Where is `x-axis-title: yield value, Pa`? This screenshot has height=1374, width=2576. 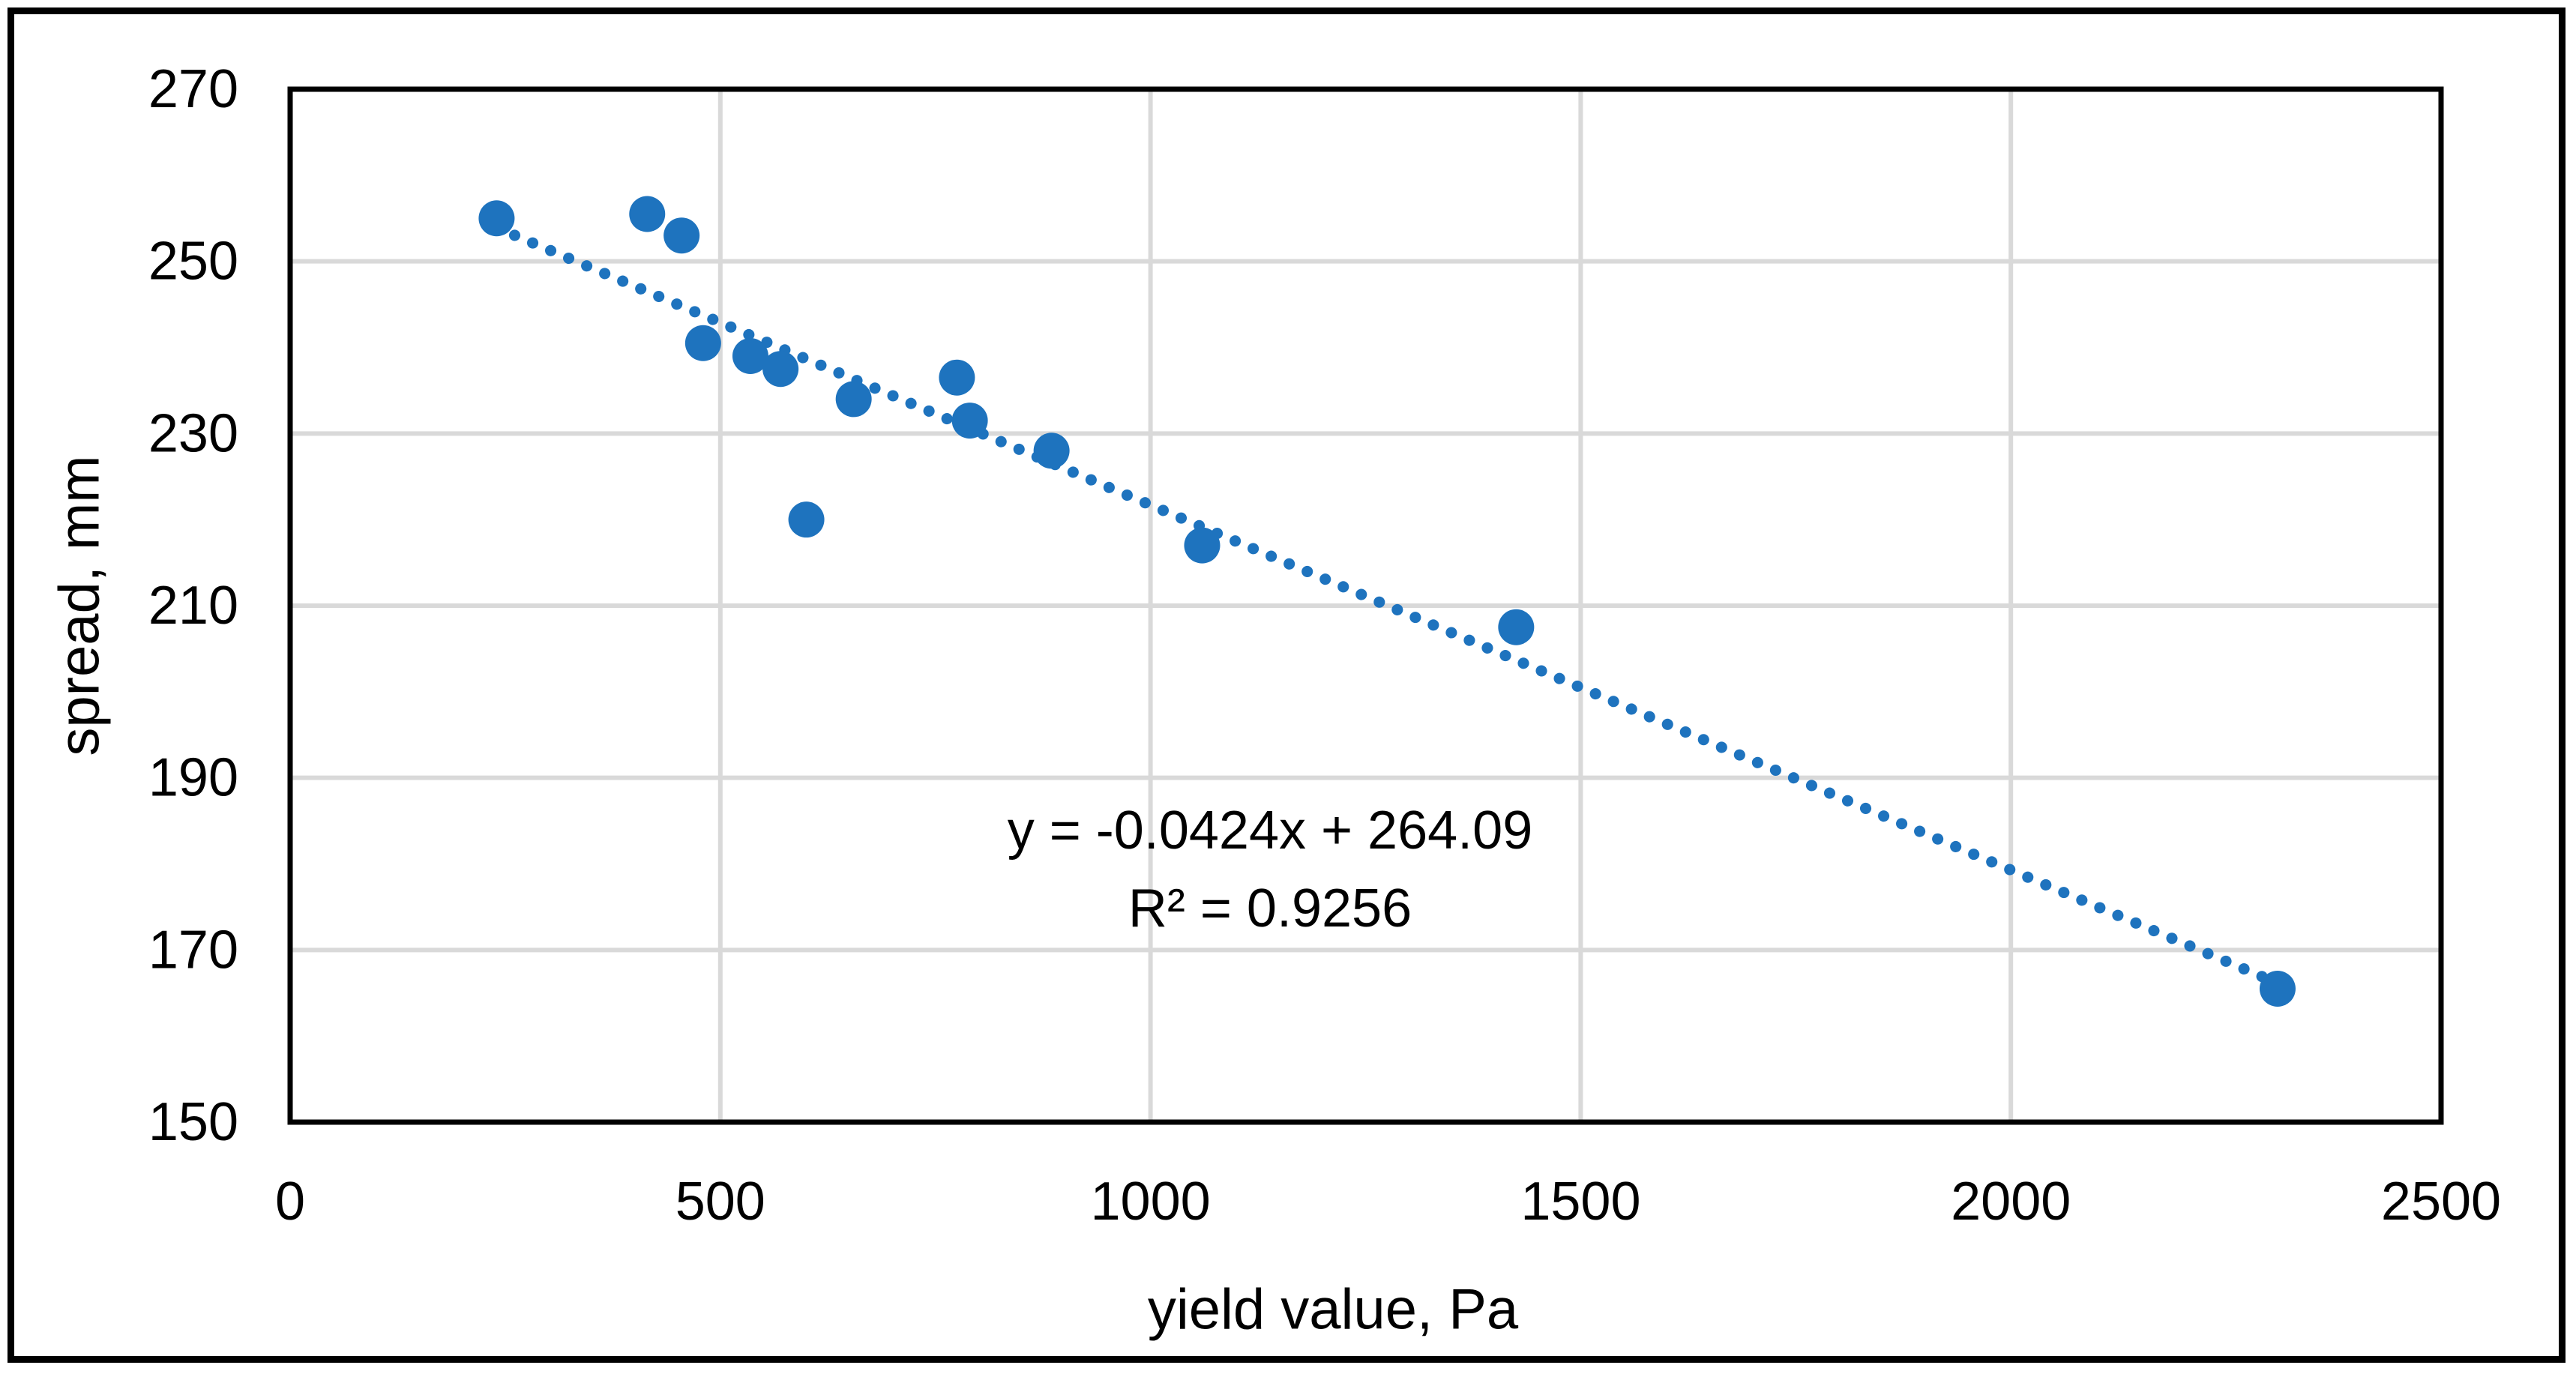
x-axis-title: yield value, Pa is located at coordinates (1333, 1309).